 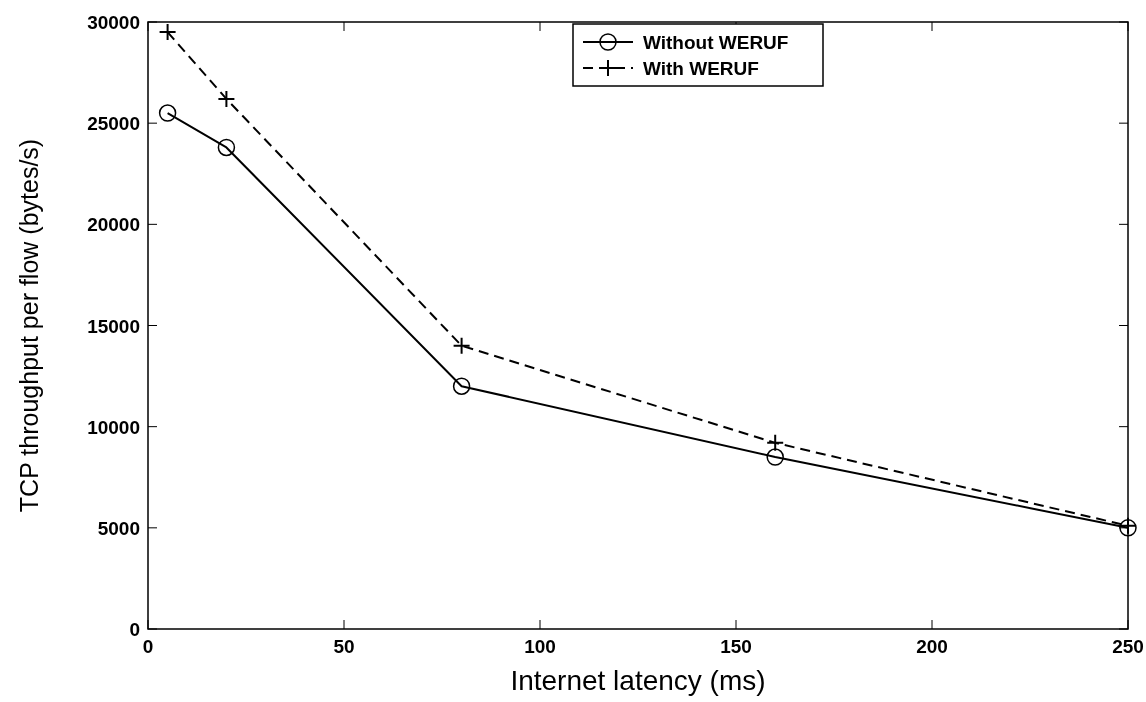 What do you see at coordinates (638, 680) in the screenshot?
I see `x-axis-title: Internet latency (ms)` at bounding box center [638, 680].